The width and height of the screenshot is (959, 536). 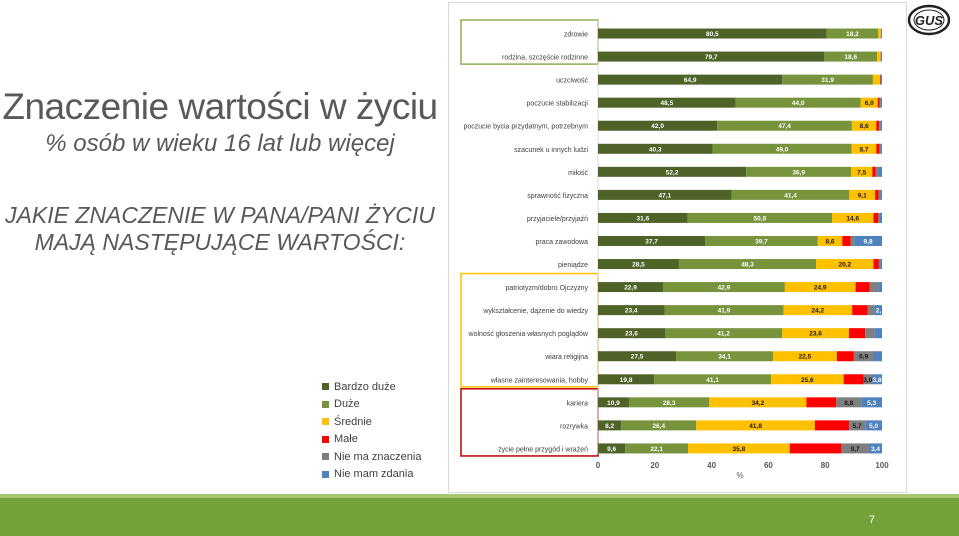 I want to click on data-label: 9,7, so click(x=855, y=449).